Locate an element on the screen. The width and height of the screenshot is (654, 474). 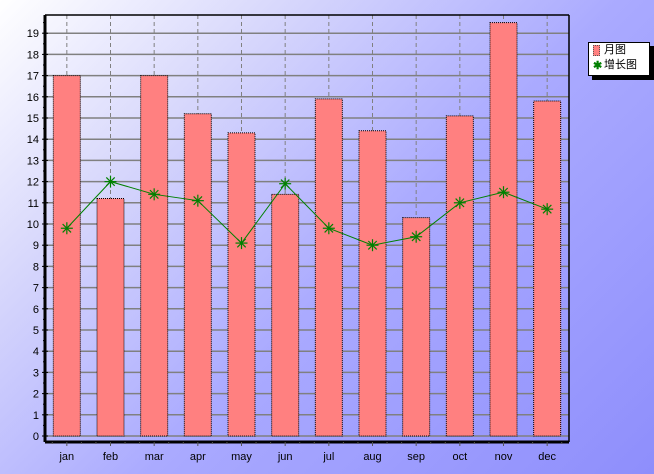
y-tick-label: 10 is located at coordinates (33, 225).